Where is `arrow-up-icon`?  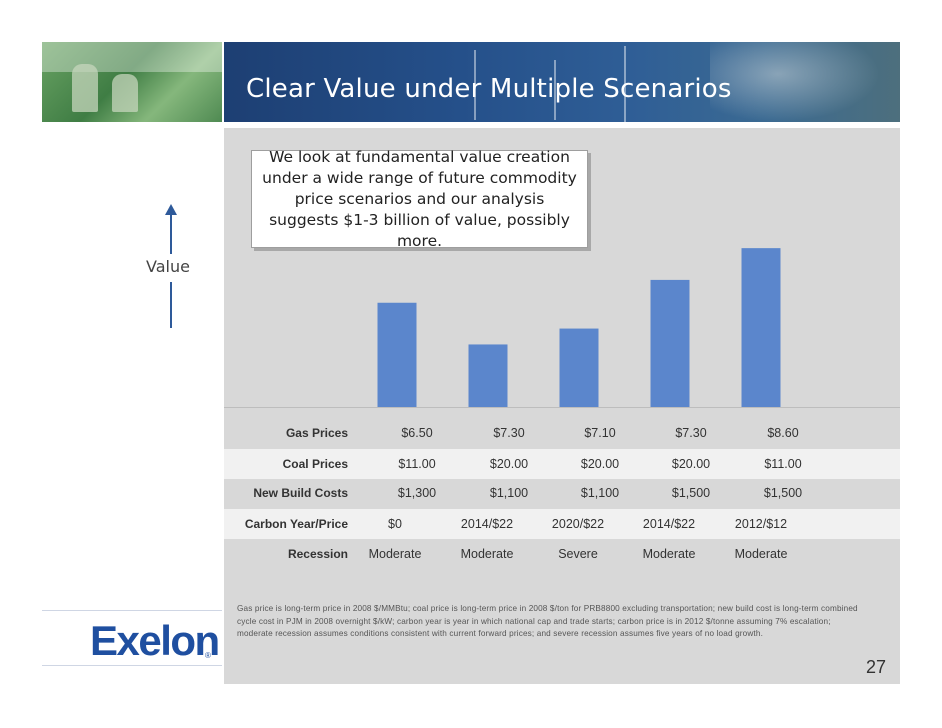 arrow-up-icon is located at coordinates (171, 209).